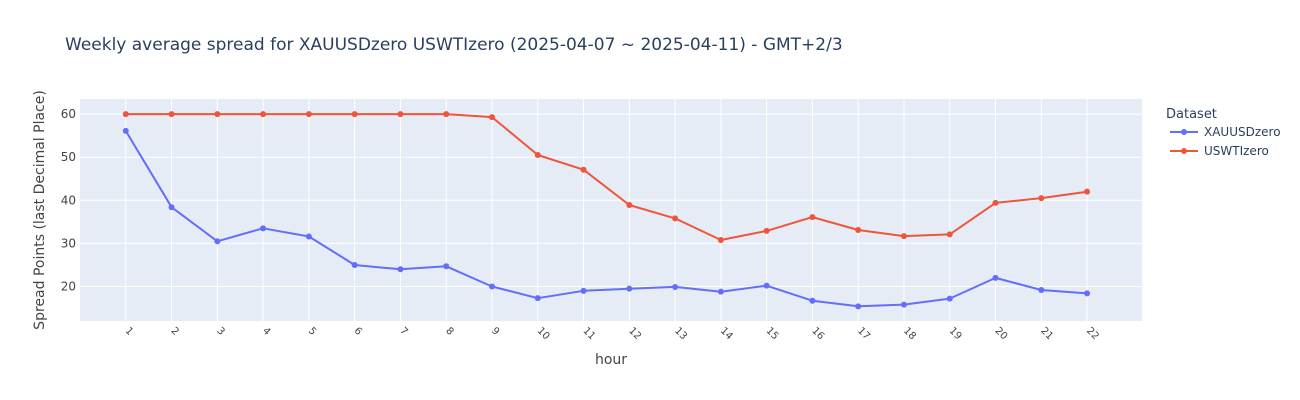 This screenshot has width=1300, height=400. I want to click on x-tick-label-16: 16, so click(817, 333).